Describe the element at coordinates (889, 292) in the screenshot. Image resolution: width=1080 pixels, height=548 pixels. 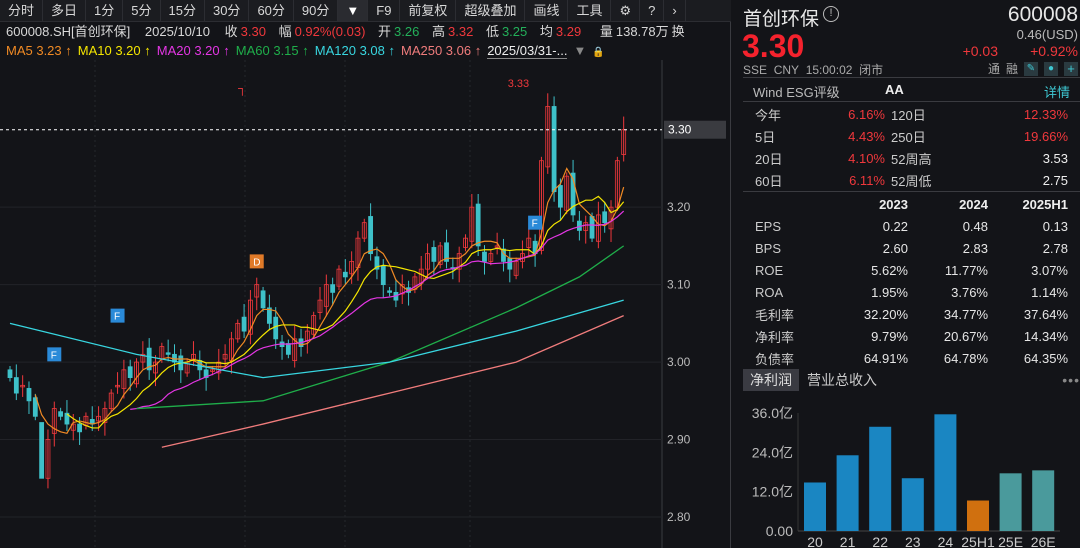
I see `financial-value: 1.95%` at that location.